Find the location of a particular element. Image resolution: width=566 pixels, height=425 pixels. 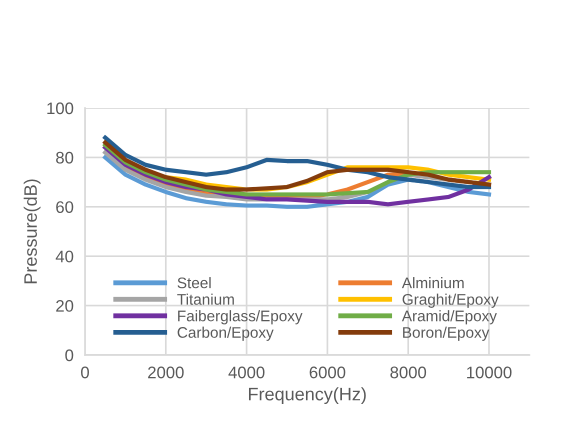

x-tick-label: 4000 is located at coordinates (246, 372).